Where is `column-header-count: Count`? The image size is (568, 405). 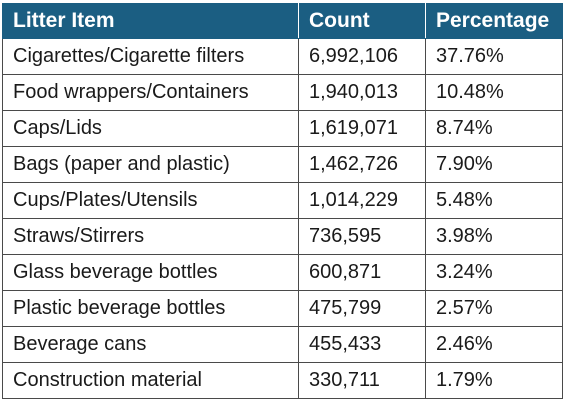
column-header-count: Count is located at coordinates (362, 21).